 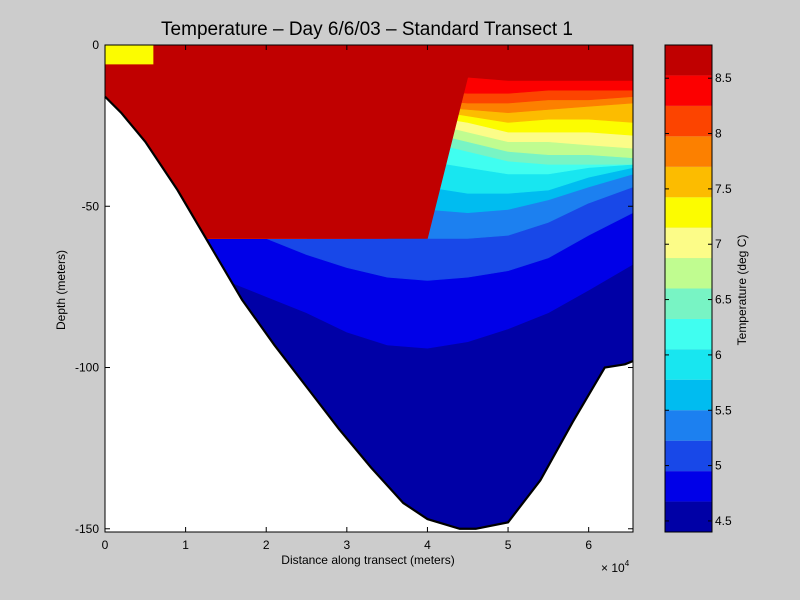 I want to click on colorbar-ticks: 4.5 5 5.5 6 6.5 7 7.5 8 8.5, so click(x=698, y=299).